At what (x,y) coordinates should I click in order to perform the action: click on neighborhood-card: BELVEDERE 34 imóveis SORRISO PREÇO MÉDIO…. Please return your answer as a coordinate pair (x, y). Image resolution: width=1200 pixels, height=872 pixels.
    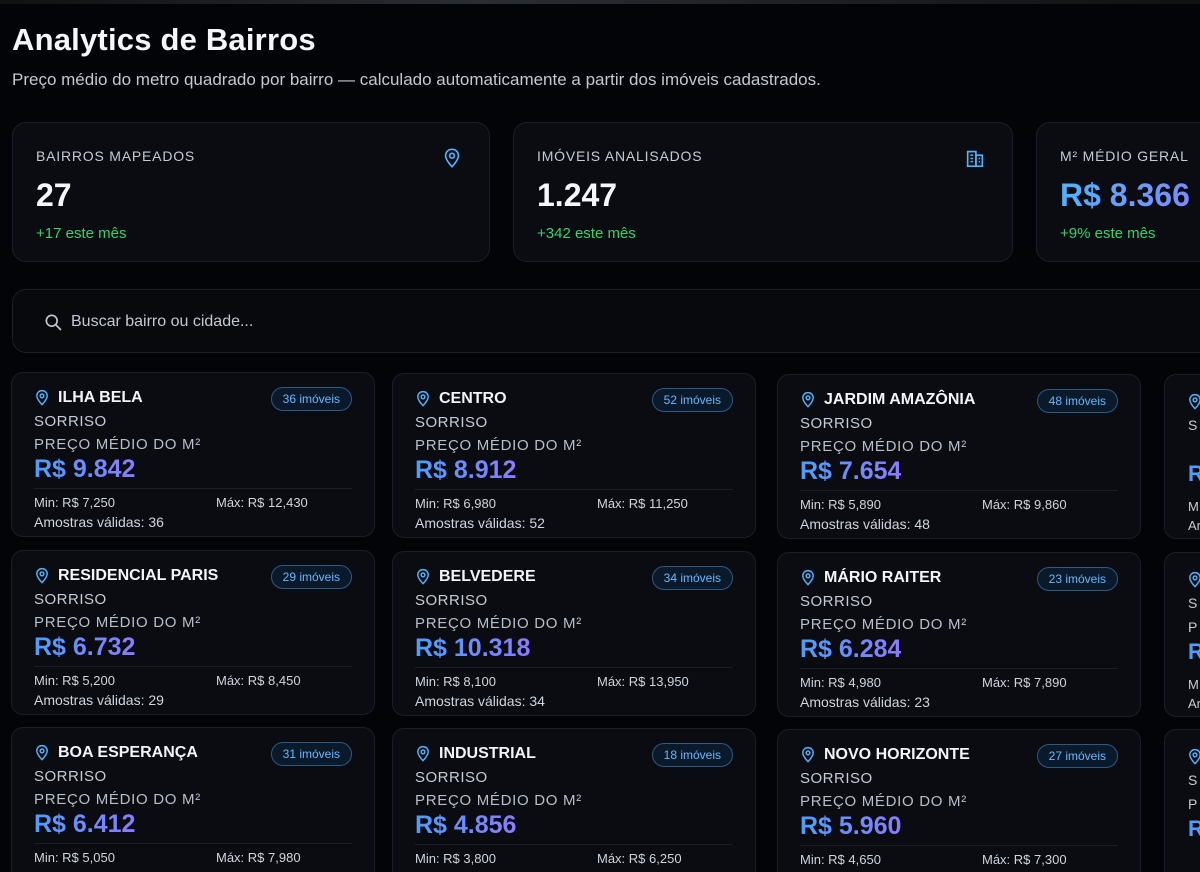
    Looking at the image, I should click on (574, 633).